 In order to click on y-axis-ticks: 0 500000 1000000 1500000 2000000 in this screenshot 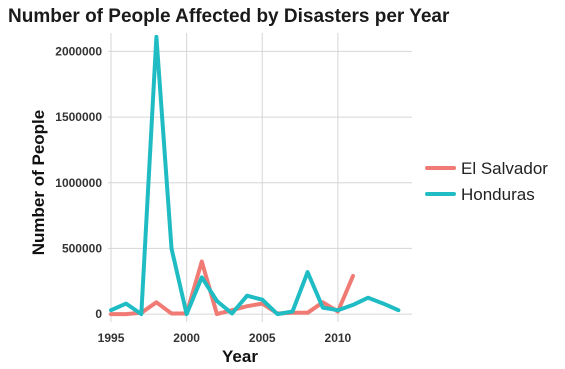, I will do `click(78, 182)`.